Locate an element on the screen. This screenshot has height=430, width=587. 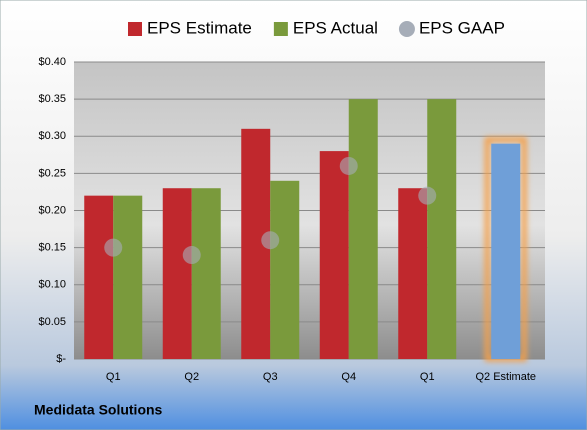
x-tick-label: Q4 is located at coordinates (348, 377).